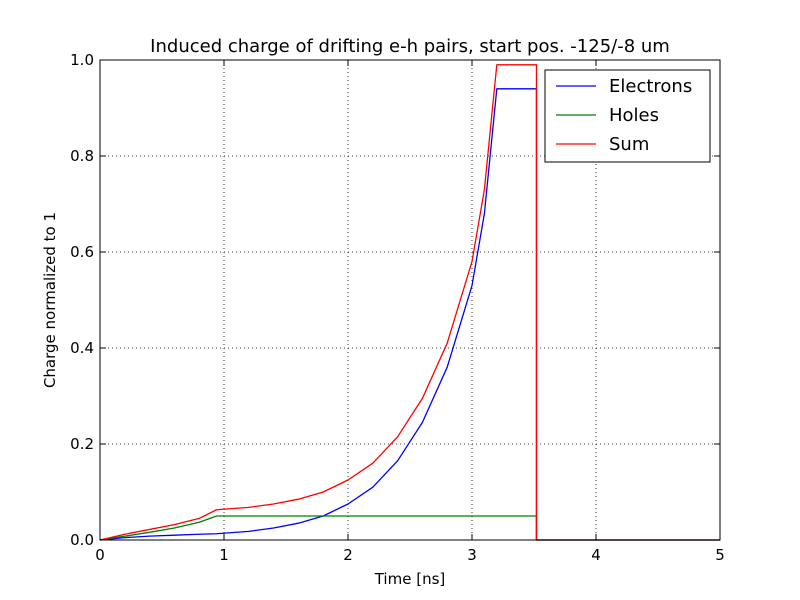 The width and height of the screenshot is (800, 600). I want to click on y-tick-label: 0.0, so click(82, 540).